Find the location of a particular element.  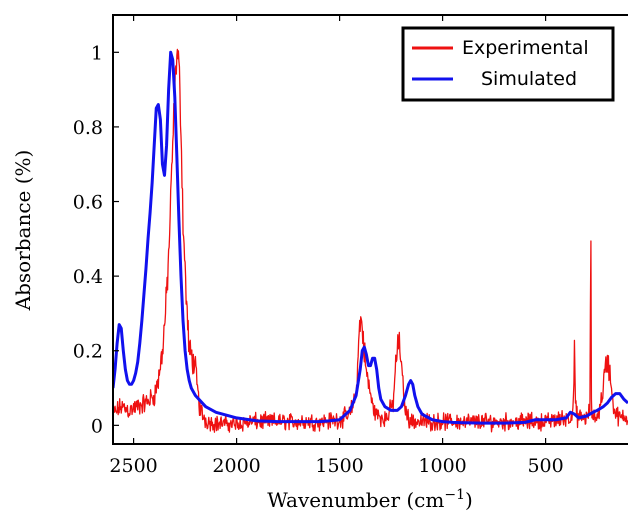

y-tick-label-0: 0 is located at coordinates (97, 426).